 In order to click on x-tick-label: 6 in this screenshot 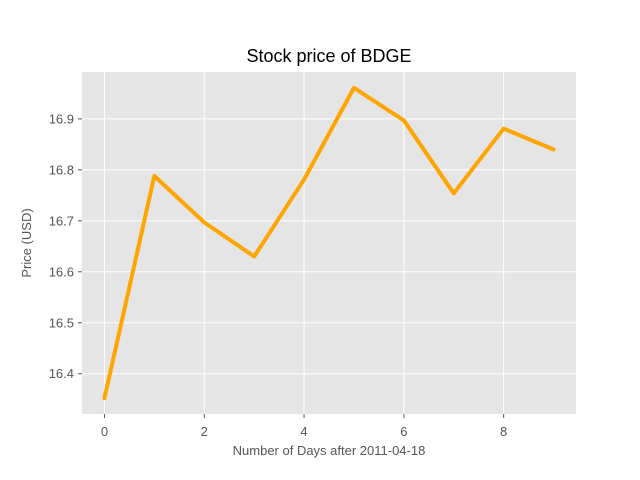, I will do `click(403, 431)`.